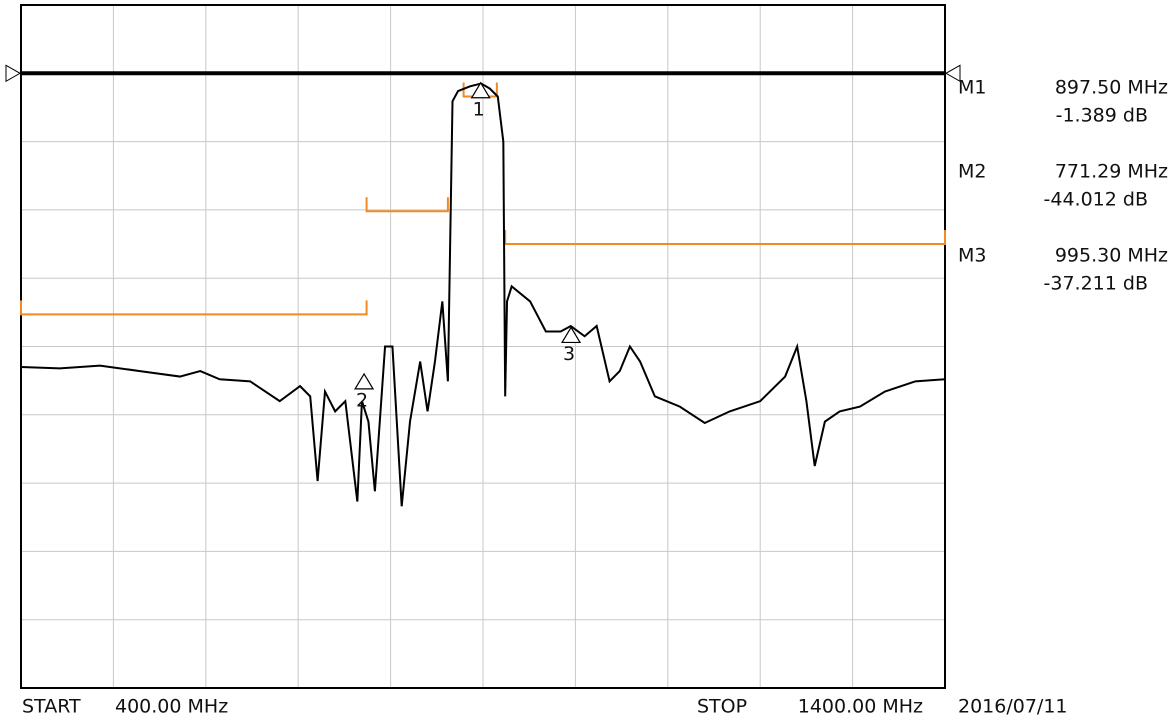 The width and height of the screenshot is (1176, 724). I want to click on stop-value: 1400.00 MHz, so click(860, 707).